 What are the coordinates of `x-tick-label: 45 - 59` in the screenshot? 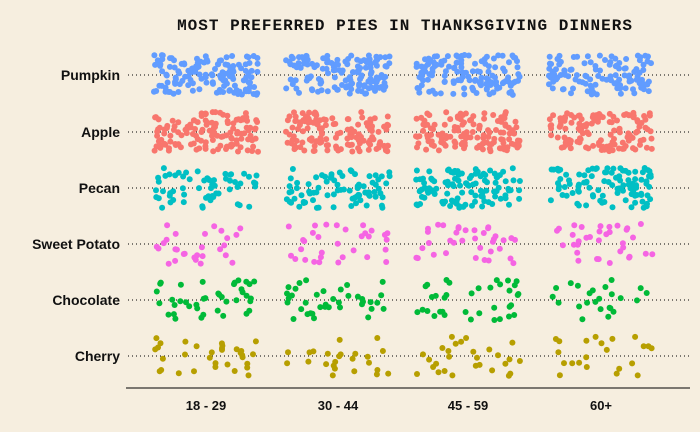 It's located at (468, 405).